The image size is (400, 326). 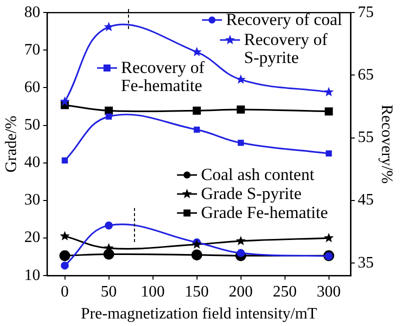 I want to click on y2-tick-label: 75, so click(x=366, y=12).